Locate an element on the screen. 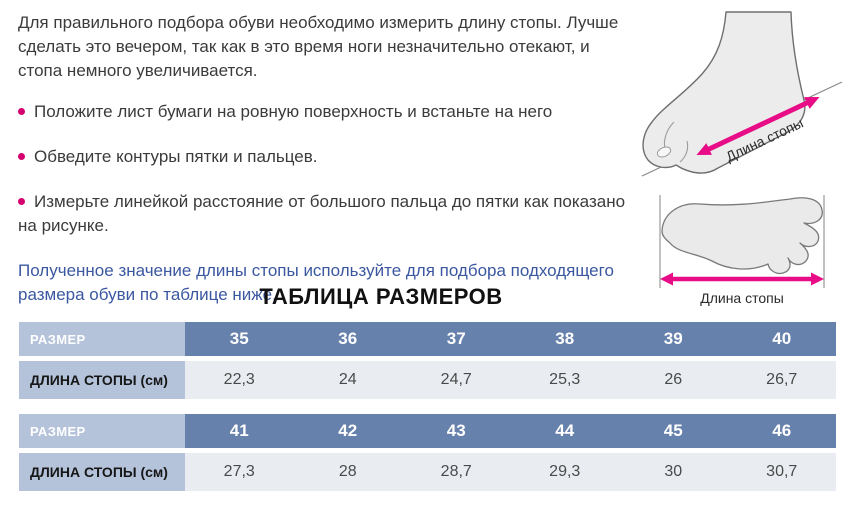  length-value-cell: 27,3 is located at coordinates (239, 472).